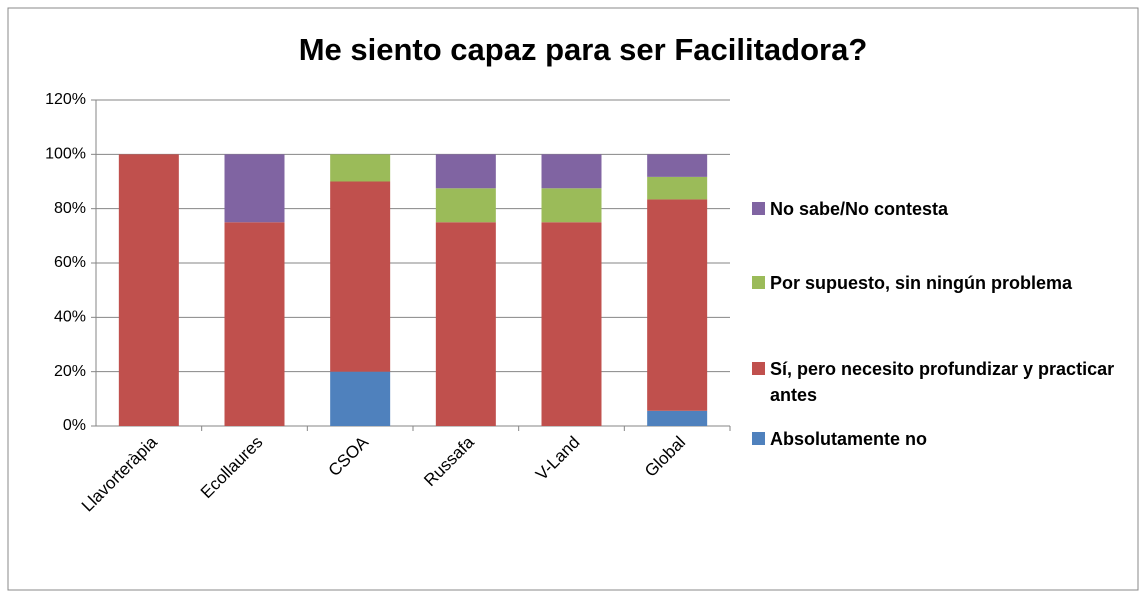 This screenshot has width=1146, height=596. What do you see at coordinates (849, 439) in the screenshot?
I see `legend-label: Absolutamente no` at bounding box center [849, 439].